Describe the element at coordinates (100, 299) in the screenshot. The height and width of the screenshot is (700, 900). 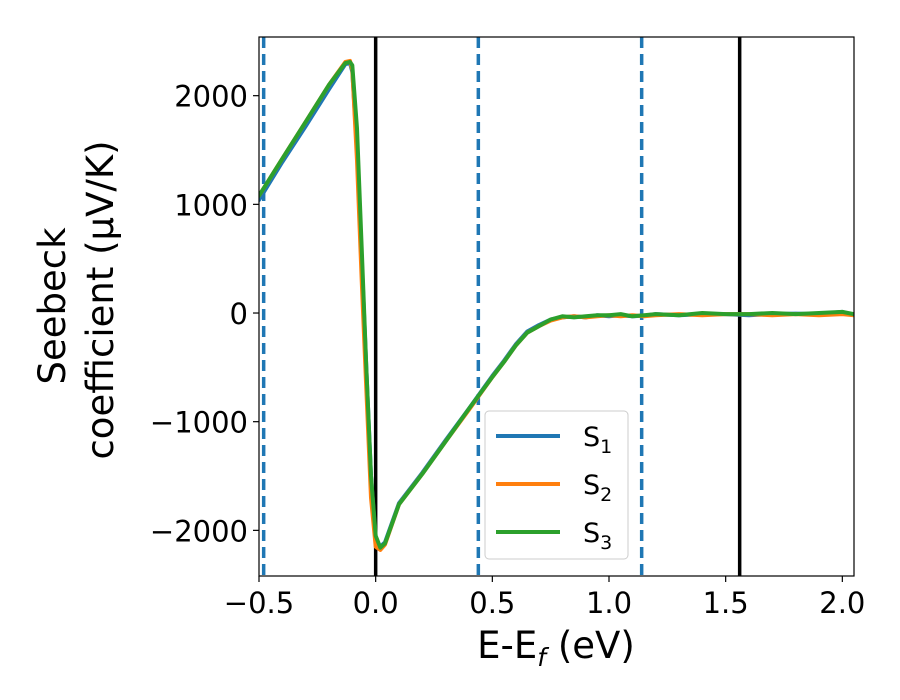
I see `y-axis-title-line2: coefficient (μV/K)` at that location.